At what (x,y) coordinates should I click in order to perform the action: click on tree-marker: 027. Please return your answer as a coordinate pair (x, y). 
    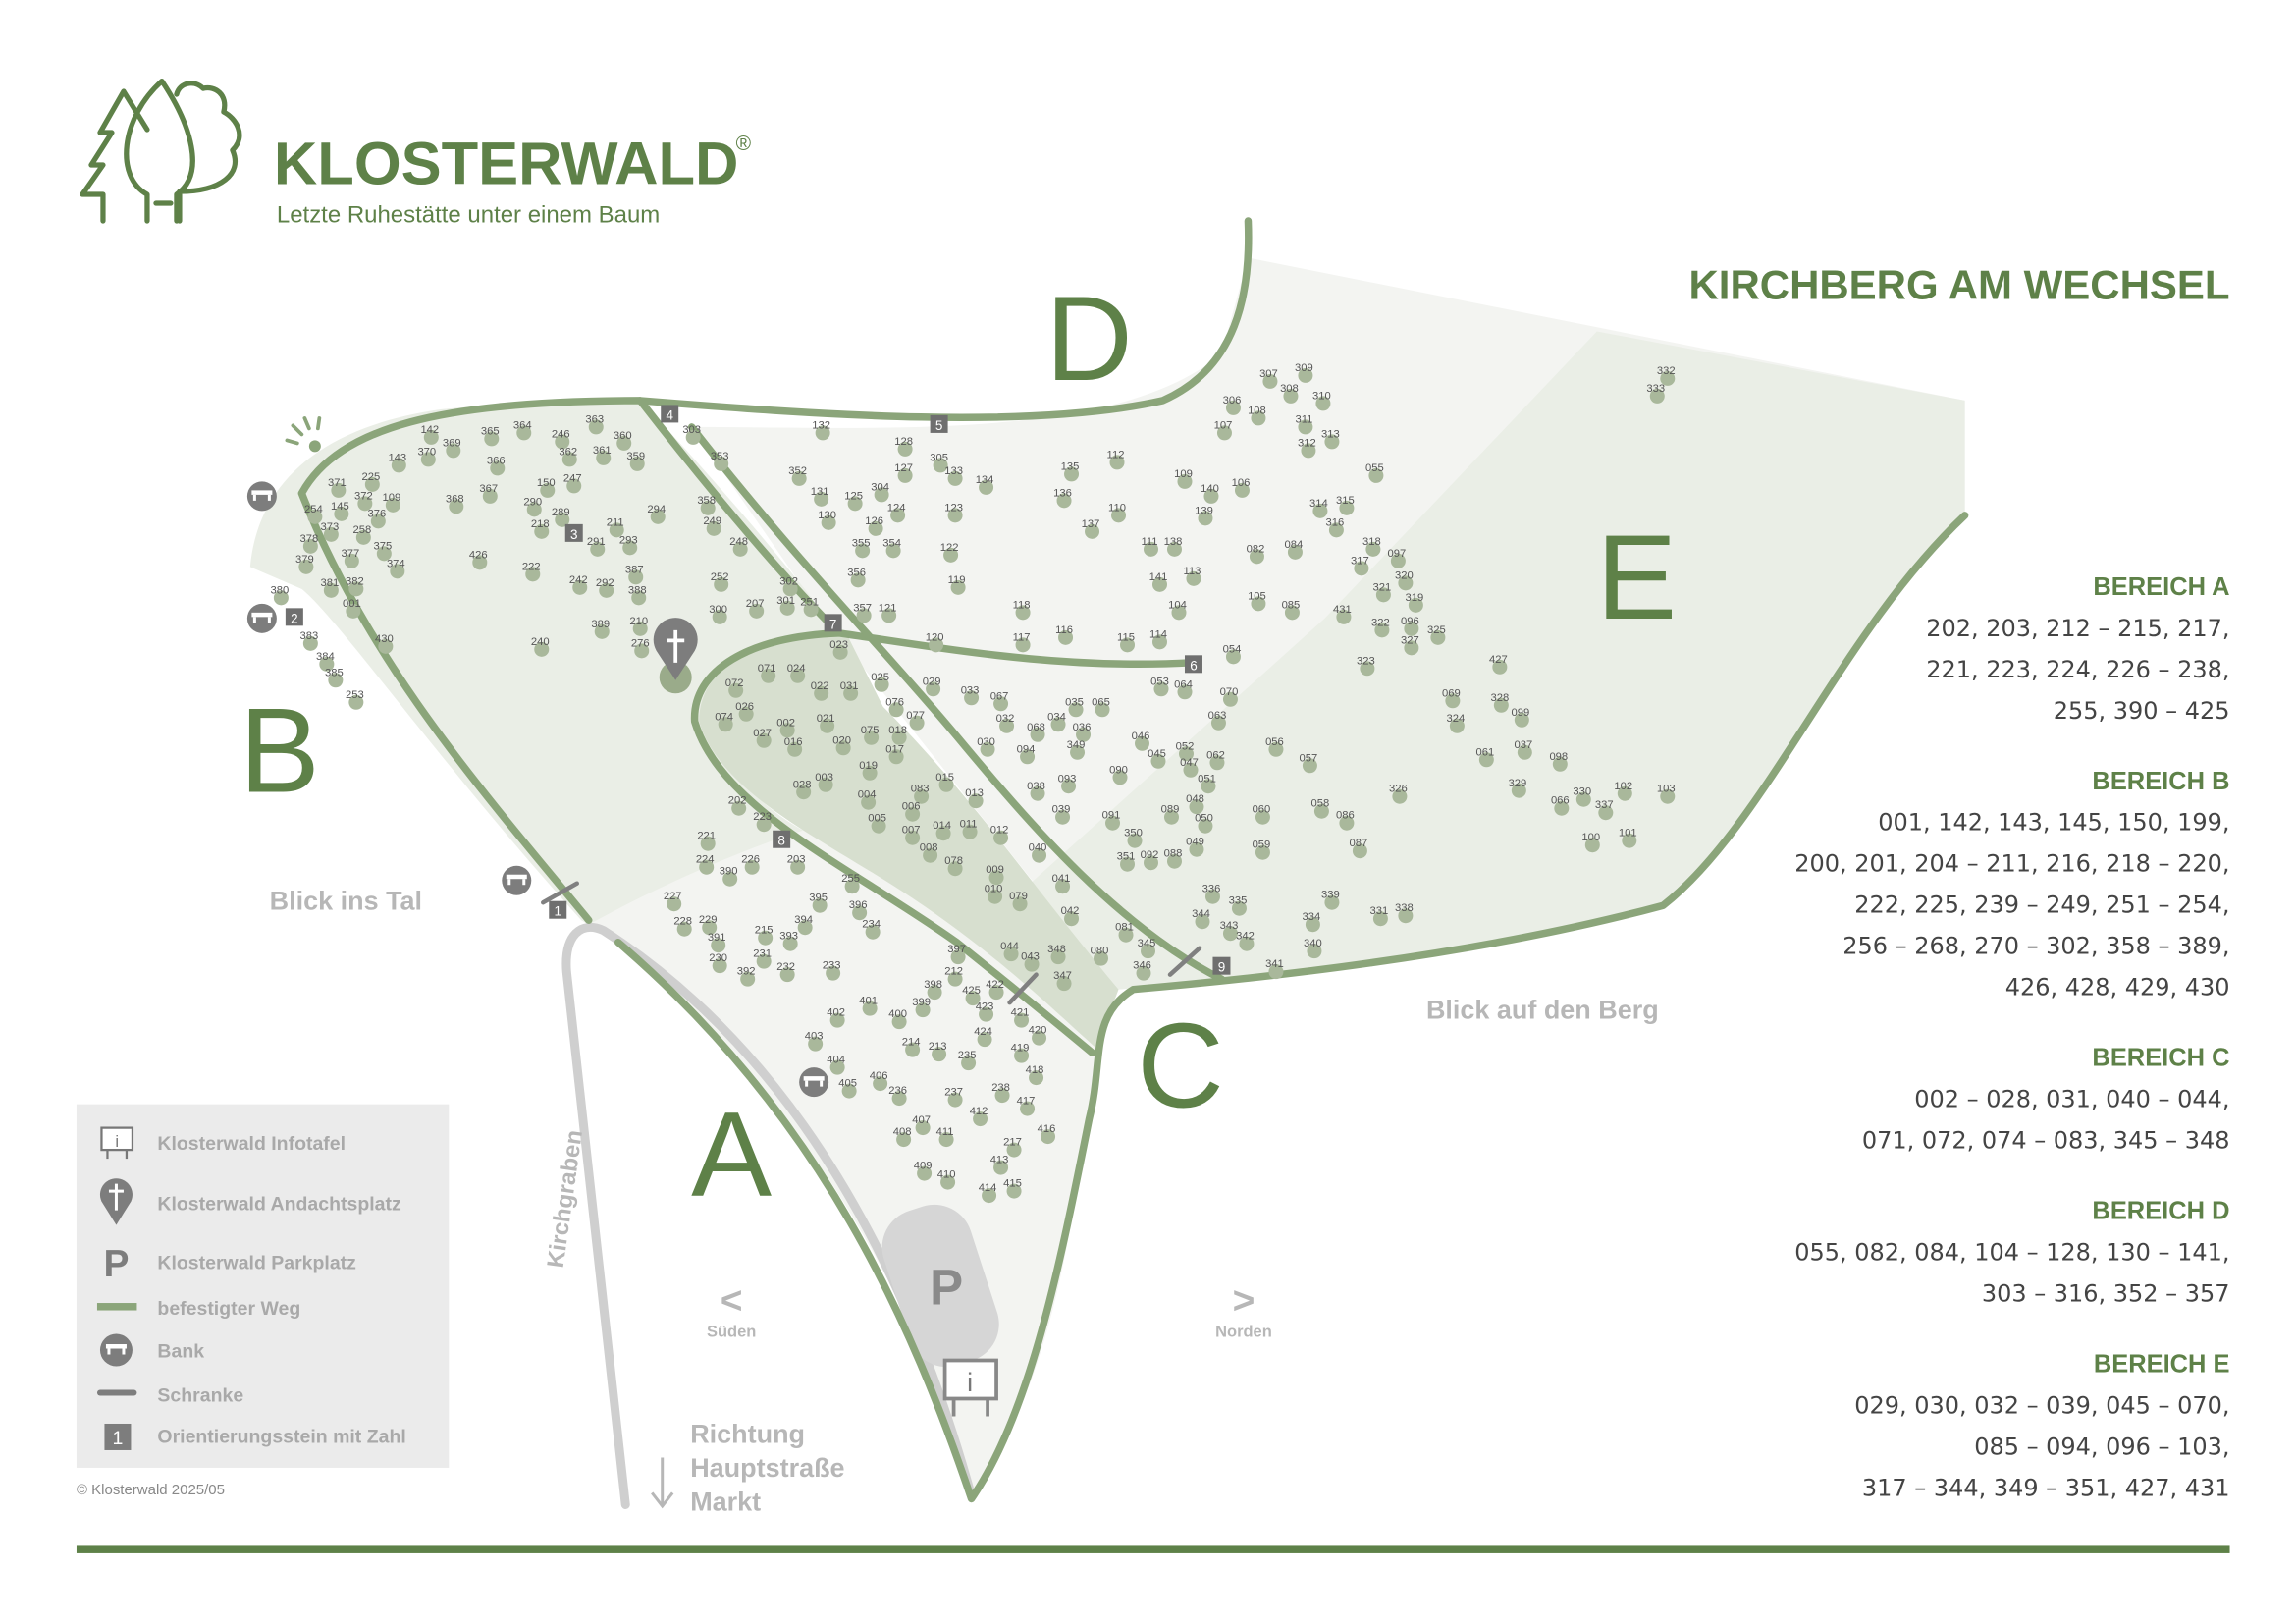
    Looking at the image, I should click on (762, 738).